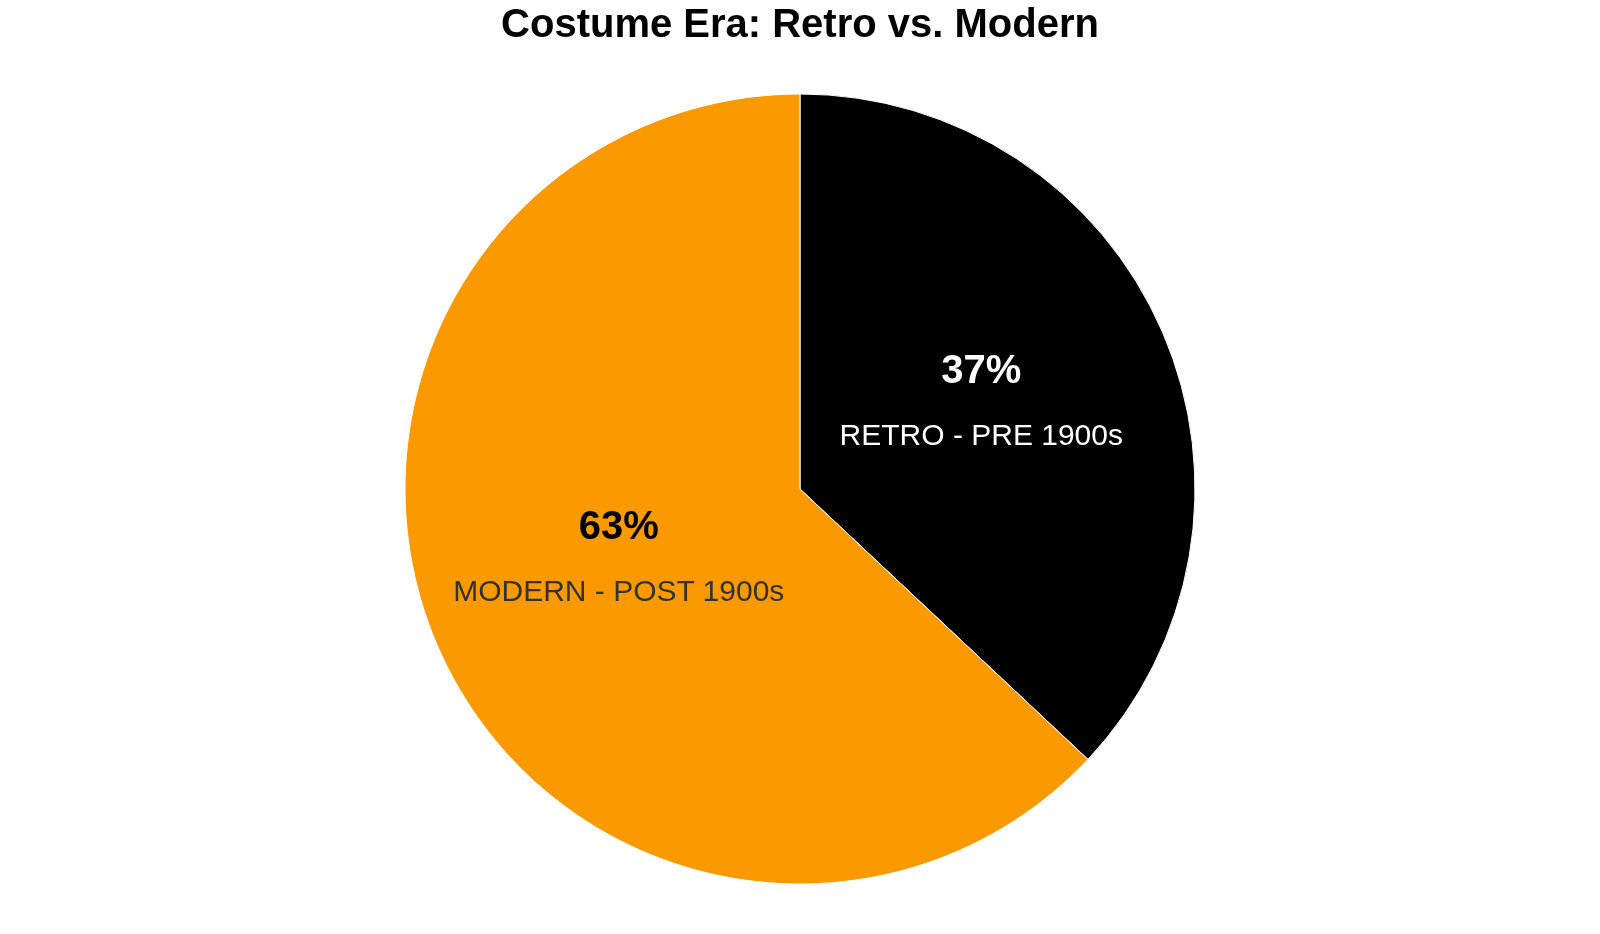 The width and height of the screenshot is (1600, 934). Describe the element at coordinates (800, 23) in the screenshot. I see `chart-title: Costume Era: Retro vs. Modern` at that location.